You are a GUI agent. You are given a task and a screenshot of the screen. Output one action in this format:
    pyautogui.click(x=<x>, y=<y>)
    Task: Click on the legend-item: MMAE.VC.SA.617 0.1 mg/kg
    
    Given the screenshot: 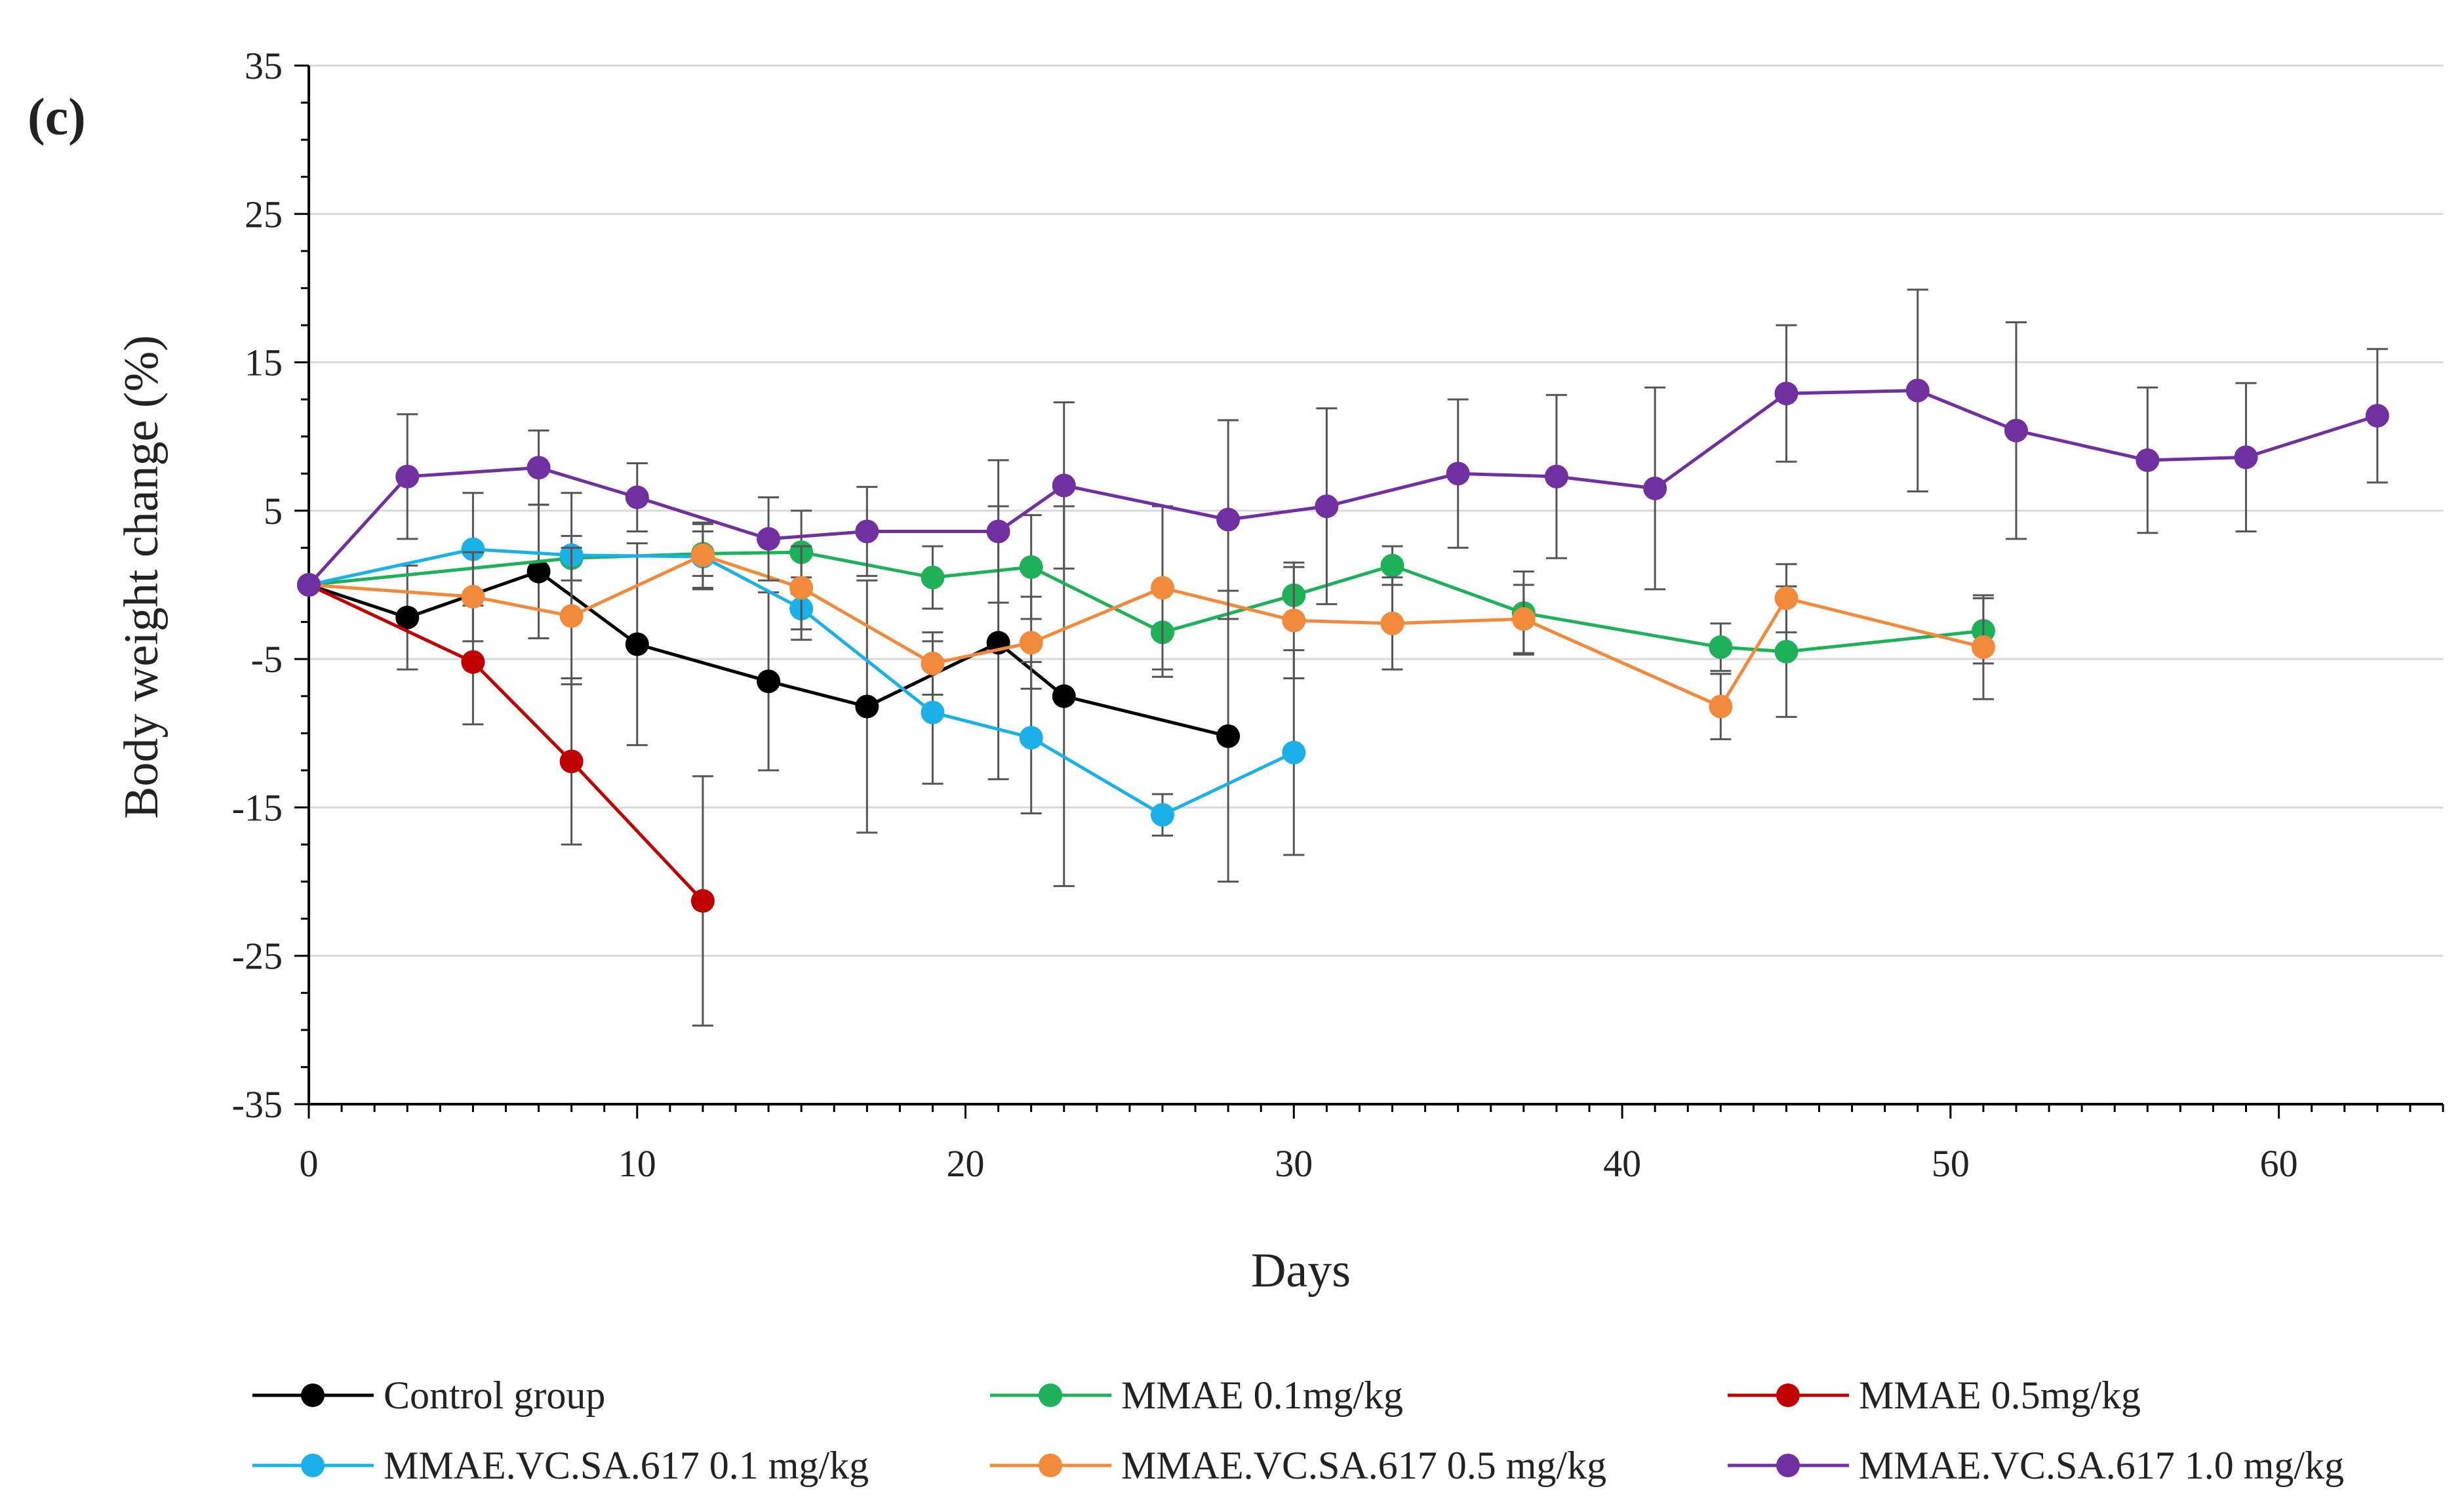 What is the action you would take?
    pyautogui.click(x=560, y=1465)
    